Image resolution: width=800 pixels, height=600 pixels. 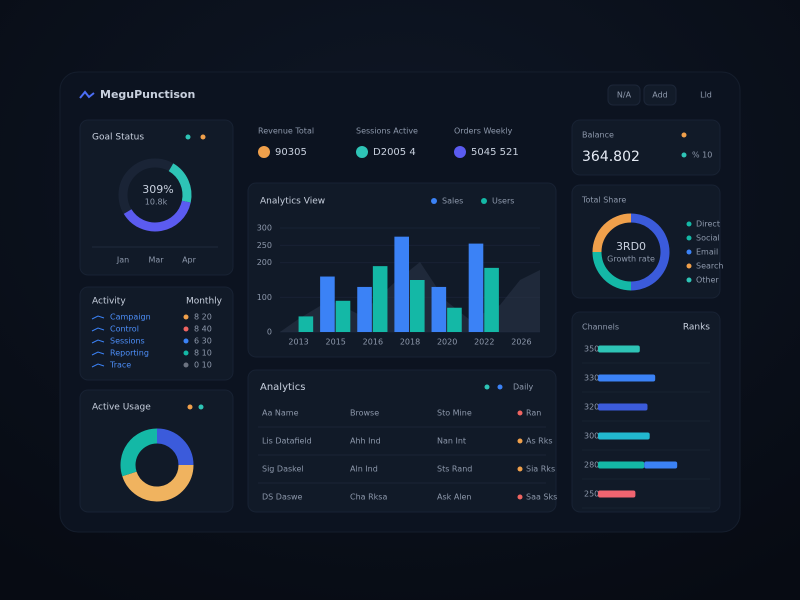 What do you see at coordinates (264, 245) in the screenshot?
I see `y-tick-label: 250` at bounding box center [264, 245].